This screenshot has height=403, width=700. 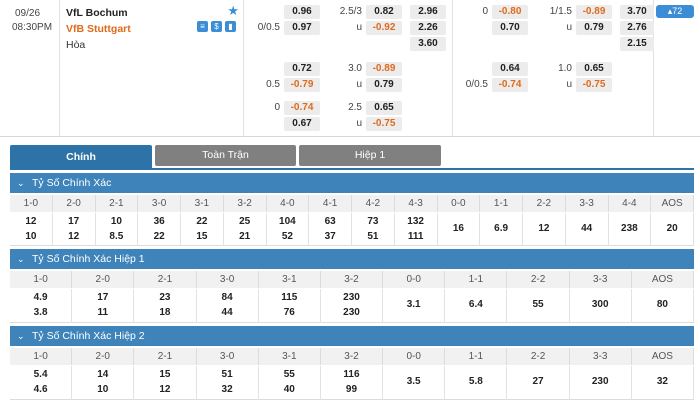 What do you see at coordinates (98, 29) in the screenshot?
I see `away-team: VfB Stuttgart` at bounding box center [98, 29].